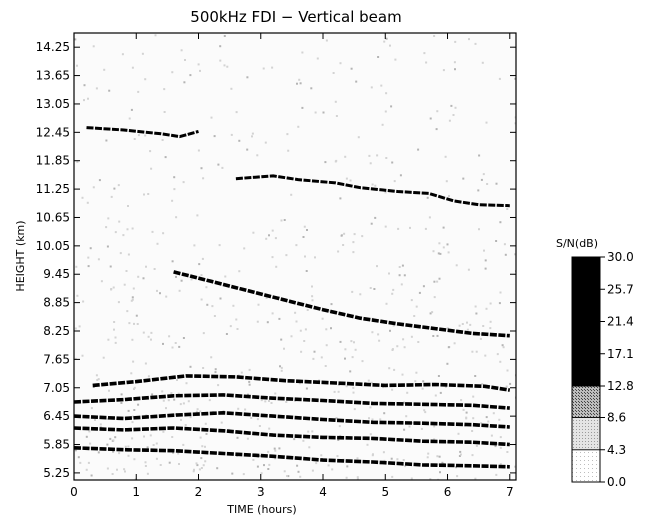 This screenshot has width=648, height=520. I want to click on y-axis-label: HEIGHT (km), so click(20, 255).